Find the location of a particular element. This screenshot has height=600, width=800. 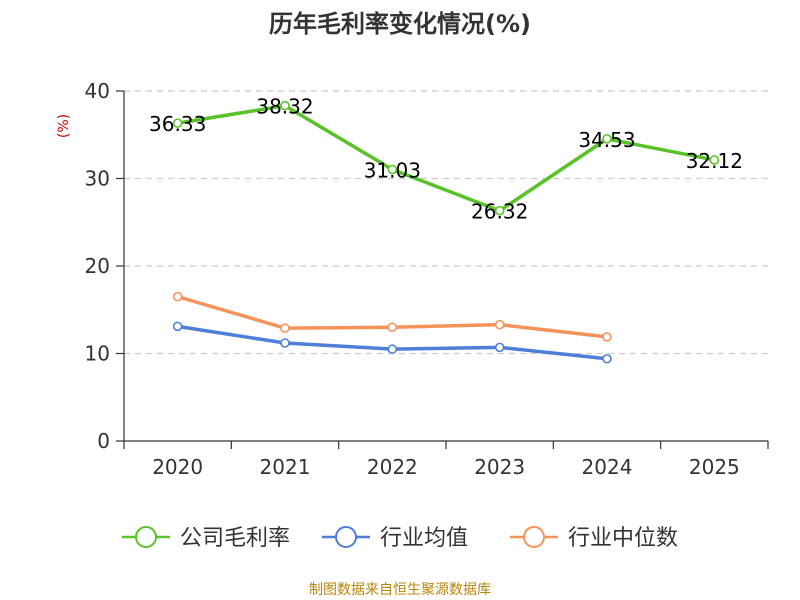

legend-item: 公司毛利率 is located at coordinates (206, 538).